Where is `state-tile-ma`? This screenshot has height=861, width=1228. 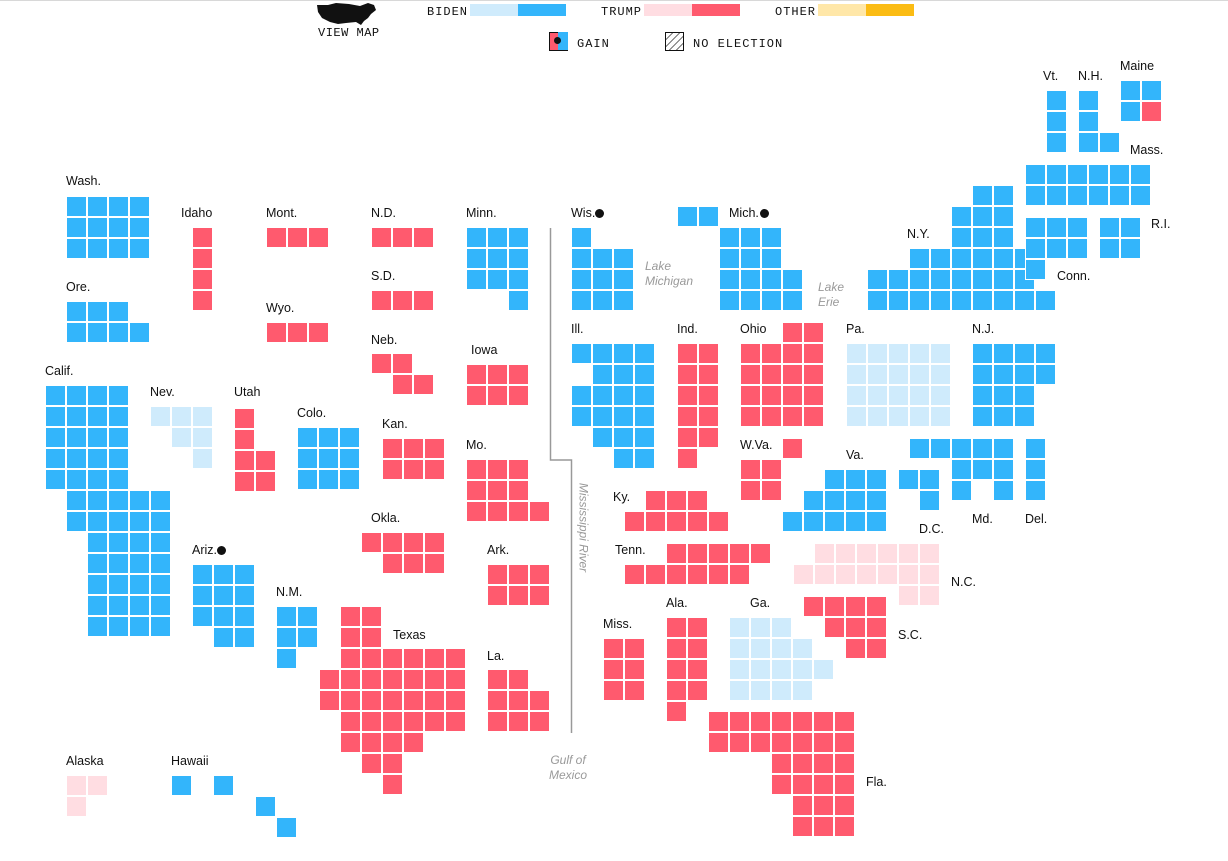
state-tile-ma is located at coordinates (1035, 195).